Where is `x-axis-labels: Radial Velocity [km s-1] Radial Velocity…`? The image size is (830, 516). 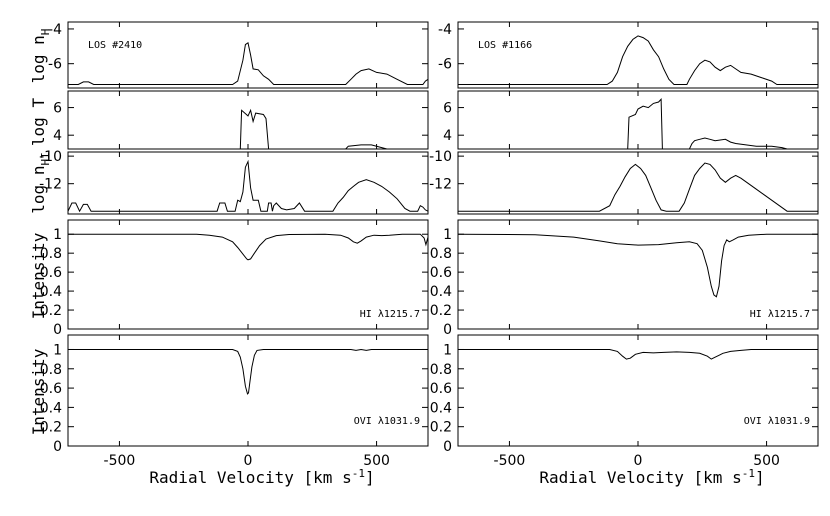 x-axis-labels: Radial Velocity [km s-1] Radial Velocity… is located at coordinates (456, 477).